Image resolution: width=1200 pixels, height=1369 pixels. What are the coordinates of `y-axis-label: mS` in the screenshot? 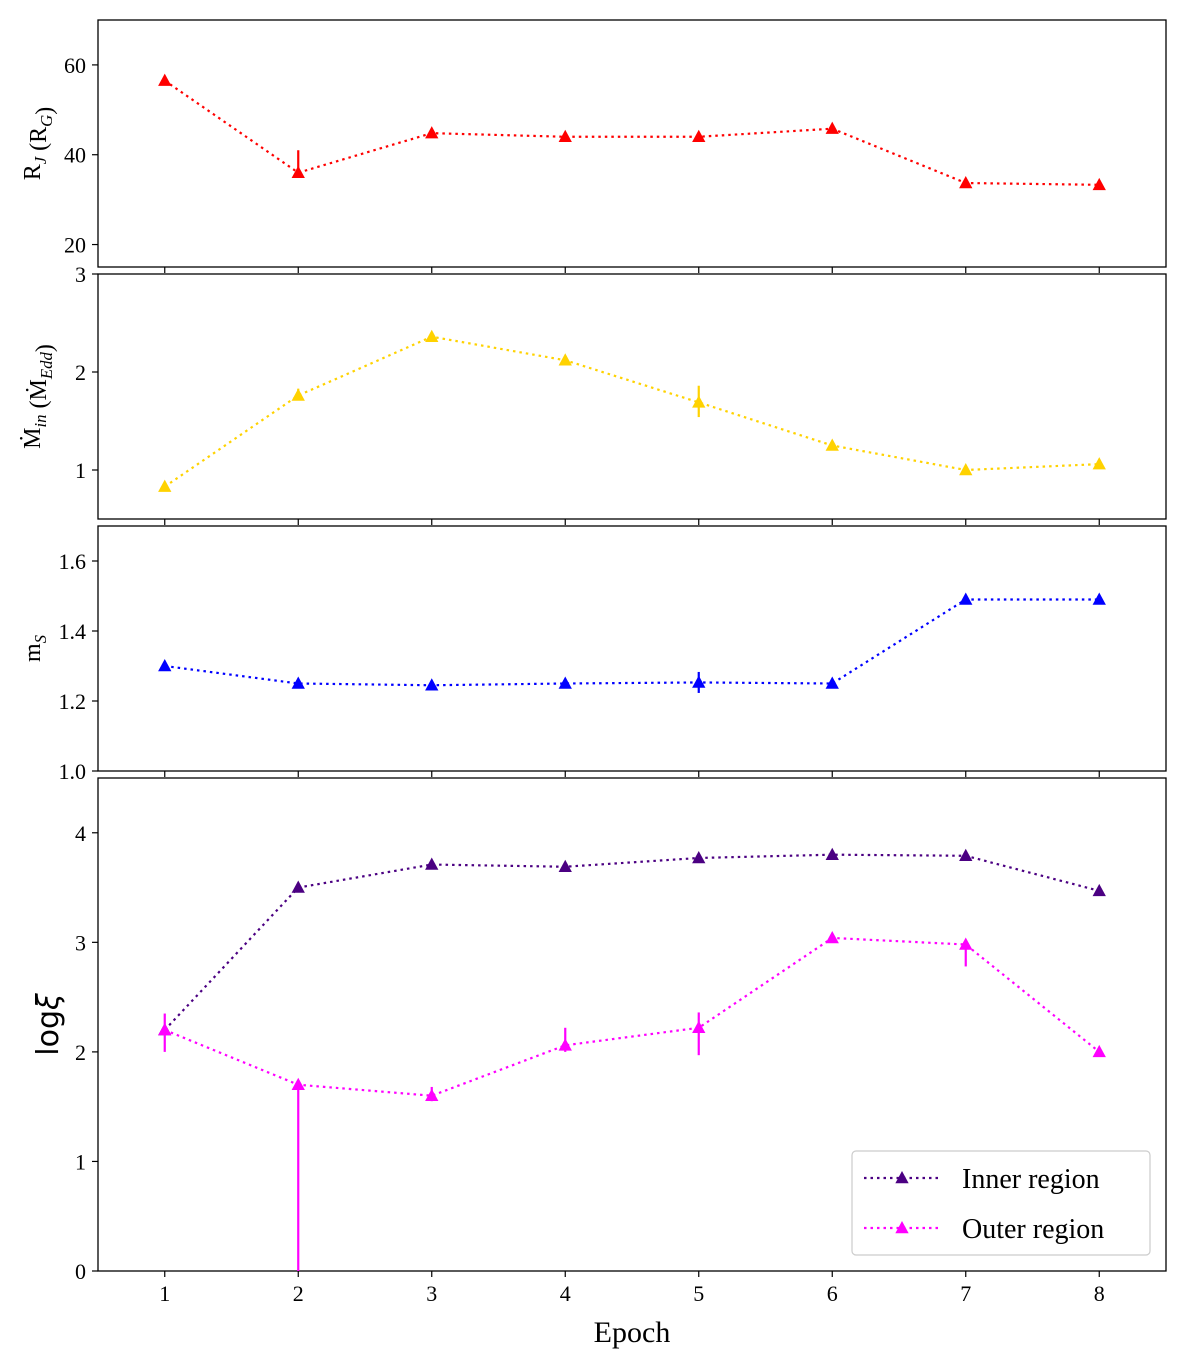 It's located at (35, 648).